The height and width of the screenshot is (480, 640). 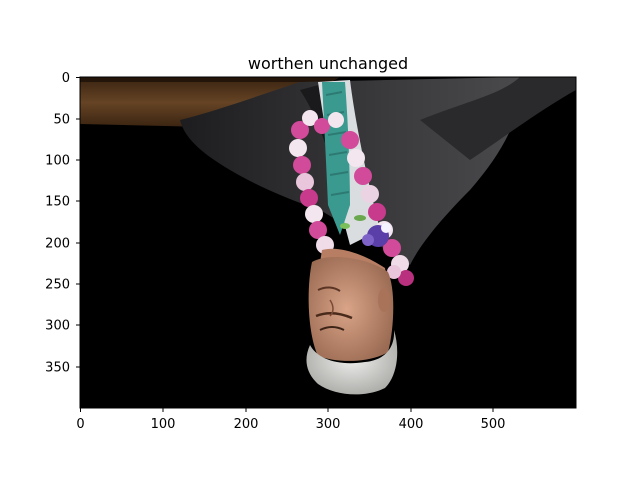 I want to click on x-tick-label: 300, so click(x=328, y=424).